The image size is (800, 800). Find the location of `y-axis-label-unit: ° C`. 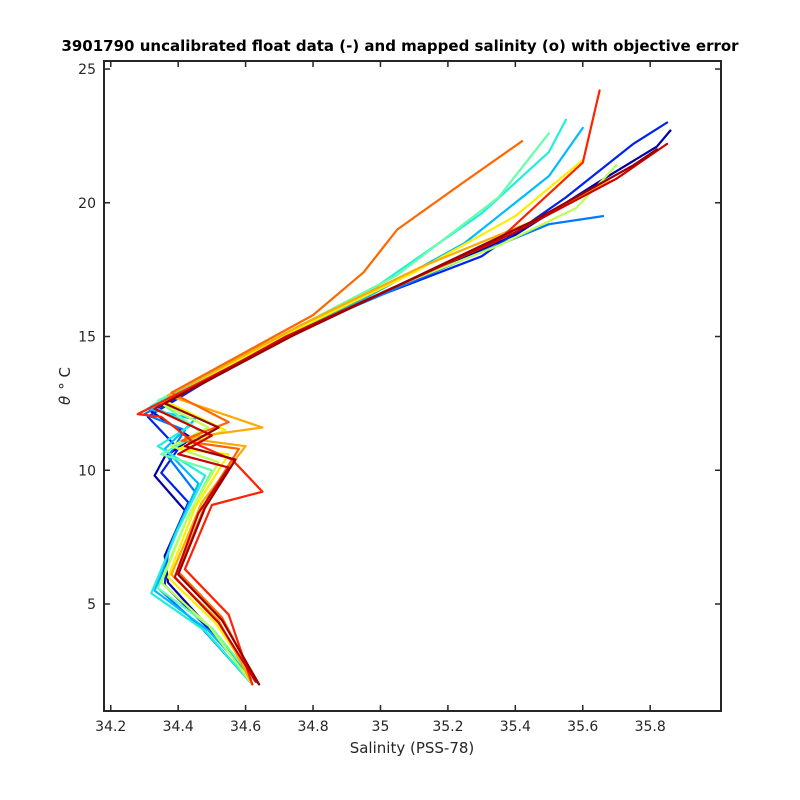

y-axis-label-unit: ° C is located at coordinates (65, 378).